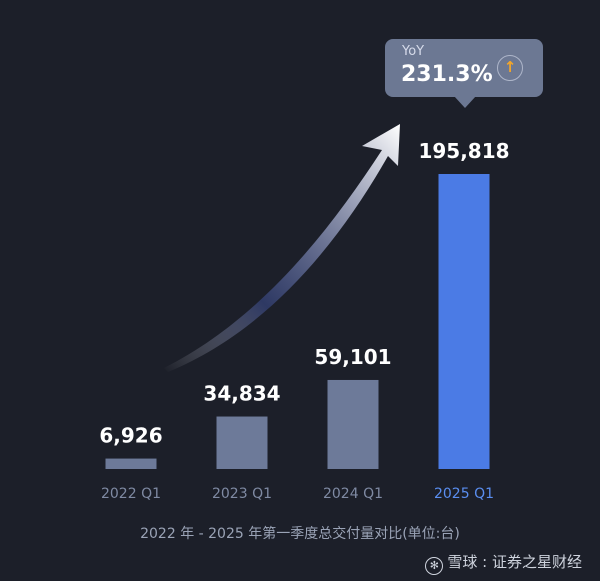 This screenshot has width=600, height=581. I want to click on watermark: ✻ 雪球 : 证券之星财经, so click(503, 563).